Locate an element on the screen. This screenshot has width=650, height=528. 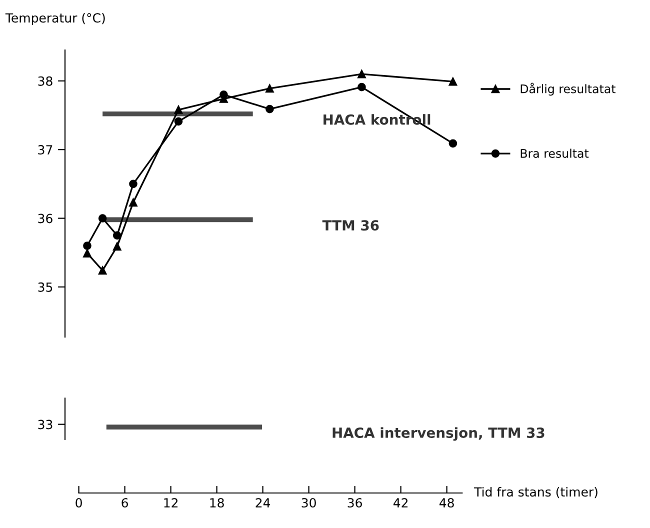
legend-label: Bra resultat is located at coordinates (554, 153).